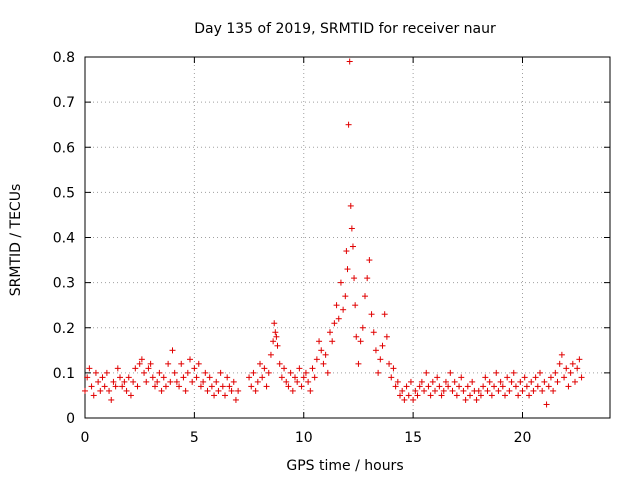 The width and height of the screenshot is (640, 480). I want to click on x-tick-label: 0, so click(85, 438).